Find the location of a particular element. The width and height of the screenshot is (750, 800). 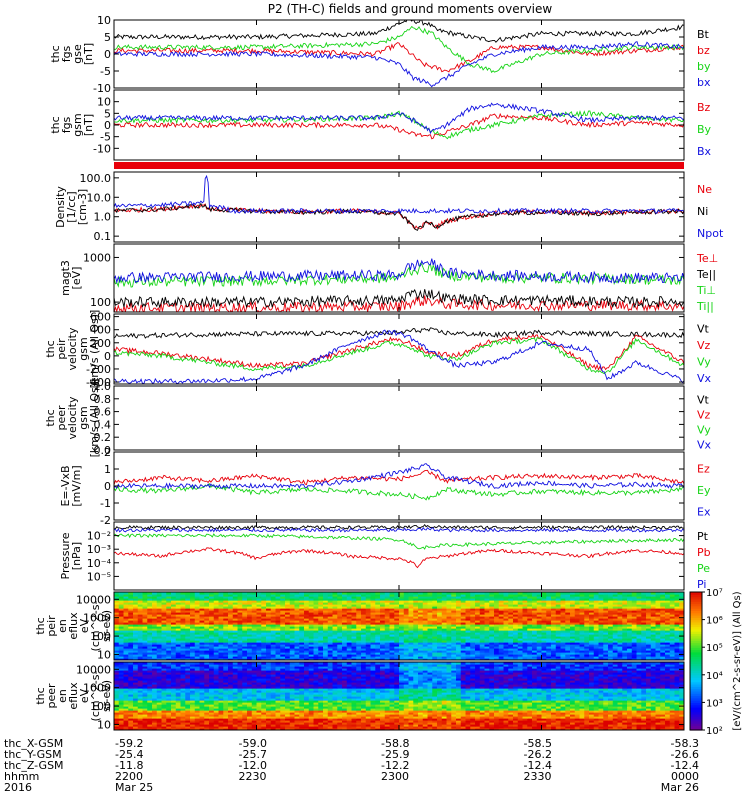

legend-fgs-bz: bz is located at coordinates (703, 50).